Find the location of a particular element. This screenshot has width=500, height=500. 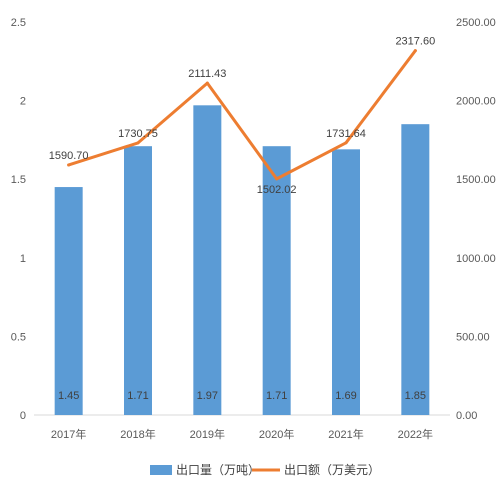

x-axis-categories: 2017年 2018年 2019年 2020年 2021年 2022年 is located at coordinates (242, 434).